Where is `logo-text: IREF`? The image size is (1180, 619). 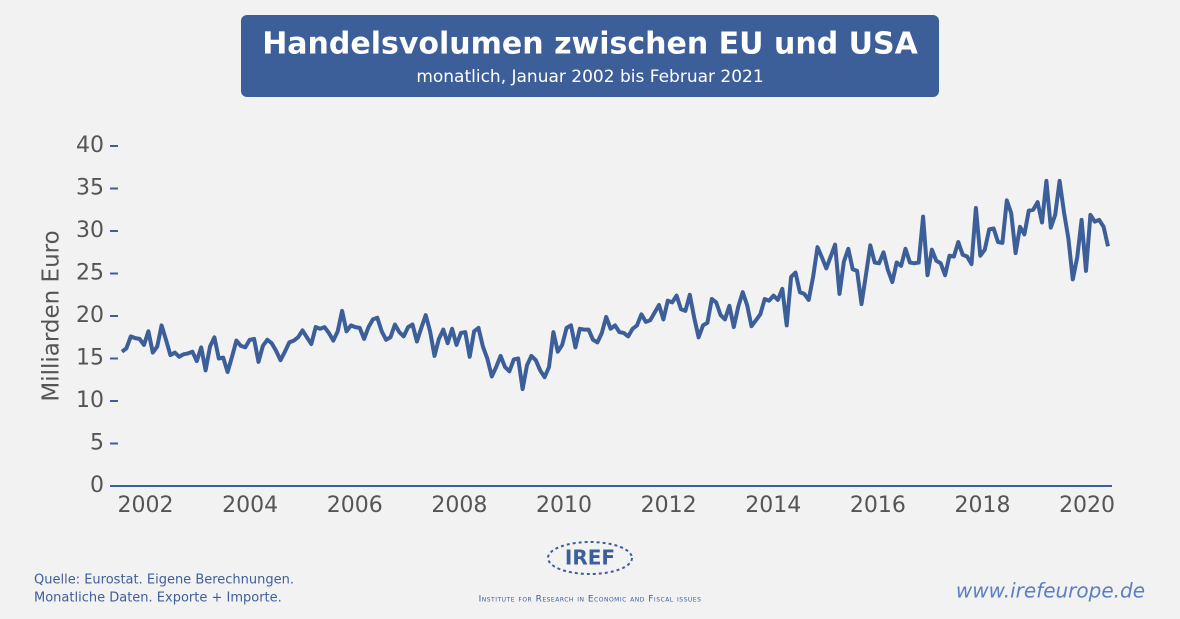
logo-text: IREF is located at coordinates (590, 558).